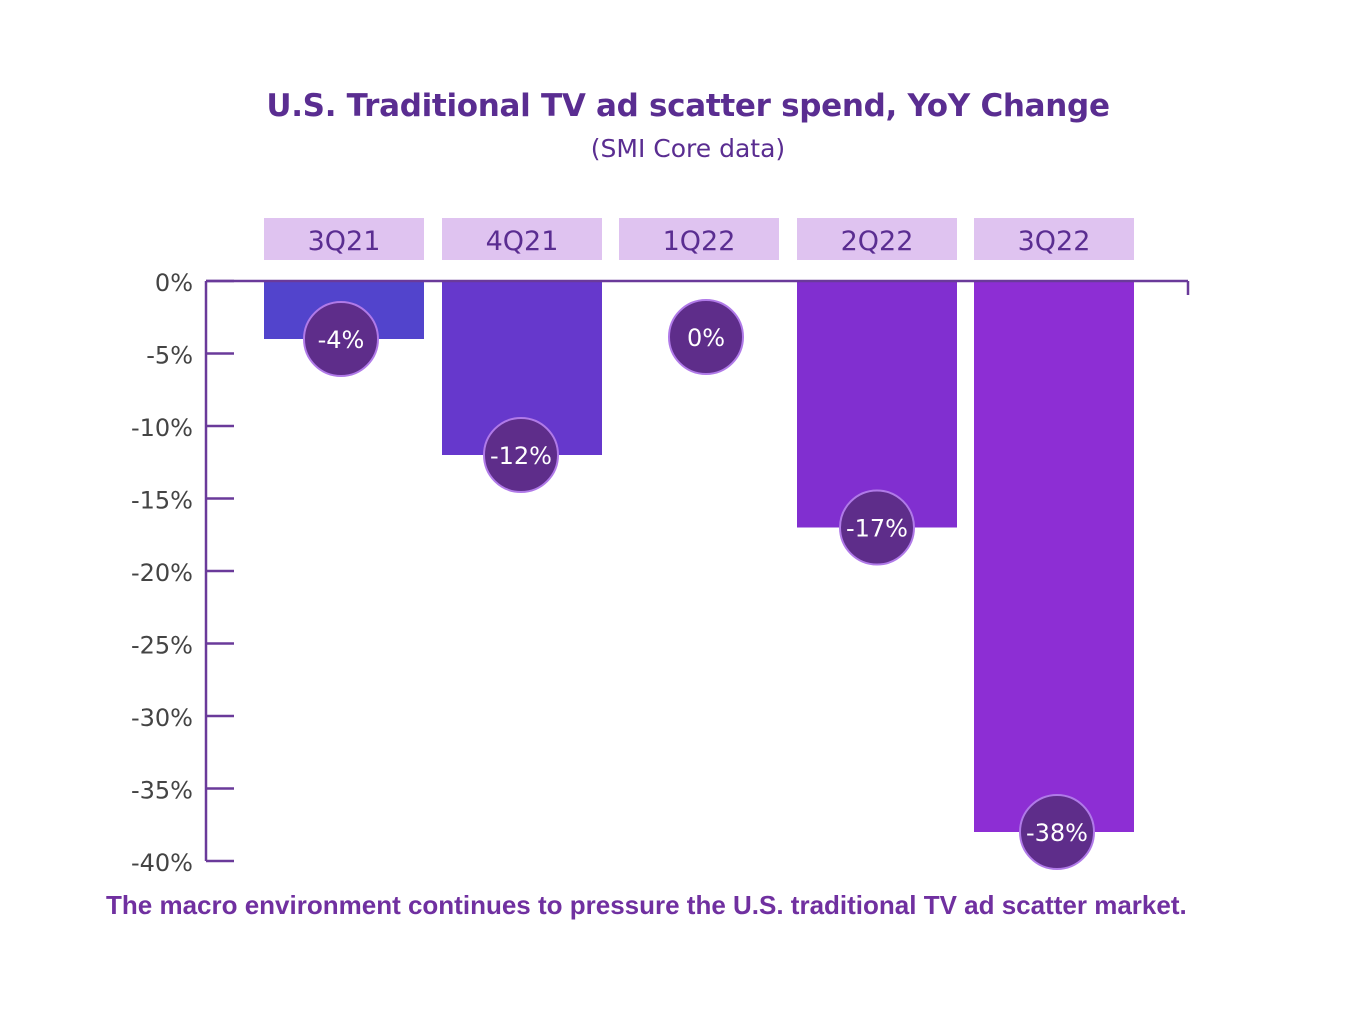  What do you see at coordinates (162, 646) in the screenshot?
I see `y-tick-label: -25%` at bounding box center [162, 646].